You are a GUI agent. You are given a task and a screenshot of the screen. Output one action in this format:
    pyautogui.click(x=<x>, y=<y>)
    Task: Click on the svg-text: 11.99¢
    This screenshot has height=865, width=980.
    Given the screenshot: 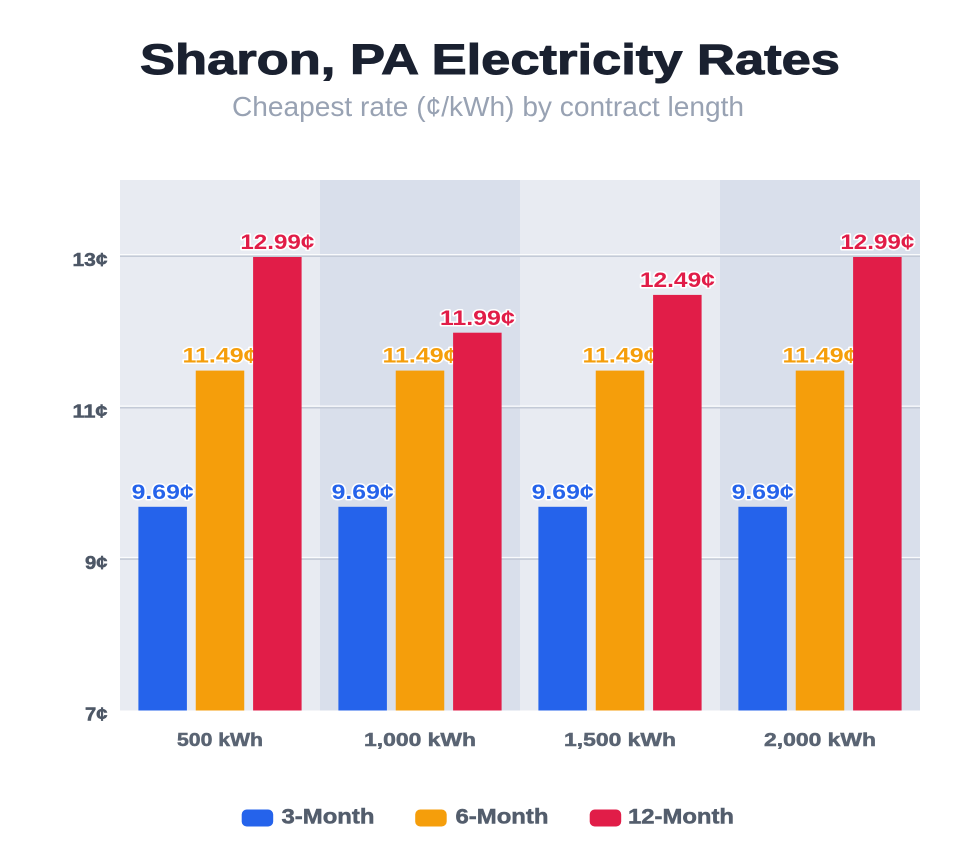 What is the action you would take?
    pyautogui.click(x=477, y=318)
    